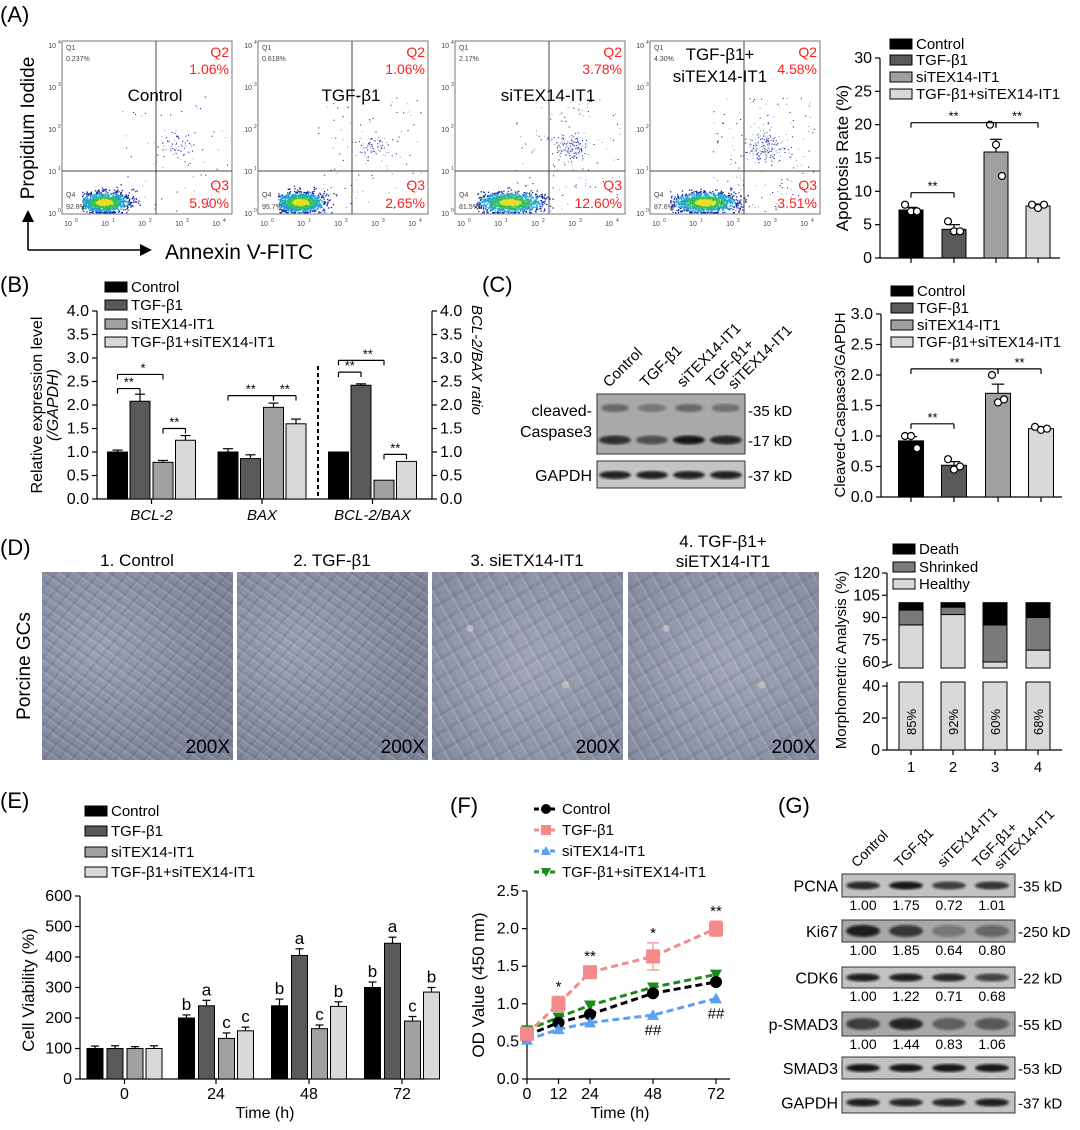  I want to click on y-tick-label: 10, so click(52, 130).